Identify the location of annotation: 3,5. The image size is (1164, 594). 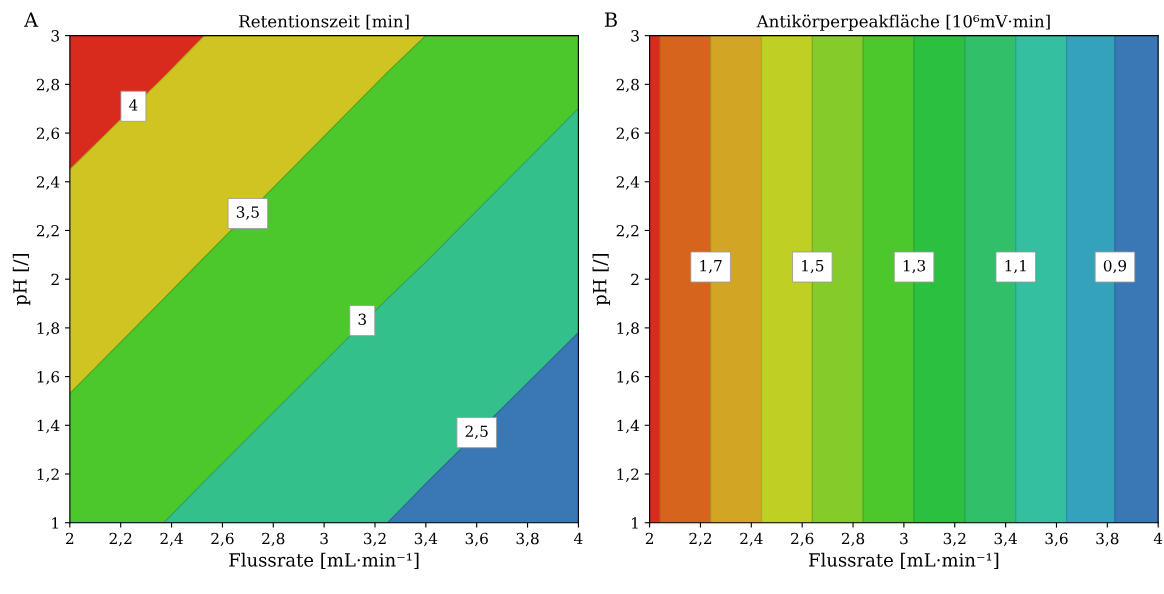
(247, 213).